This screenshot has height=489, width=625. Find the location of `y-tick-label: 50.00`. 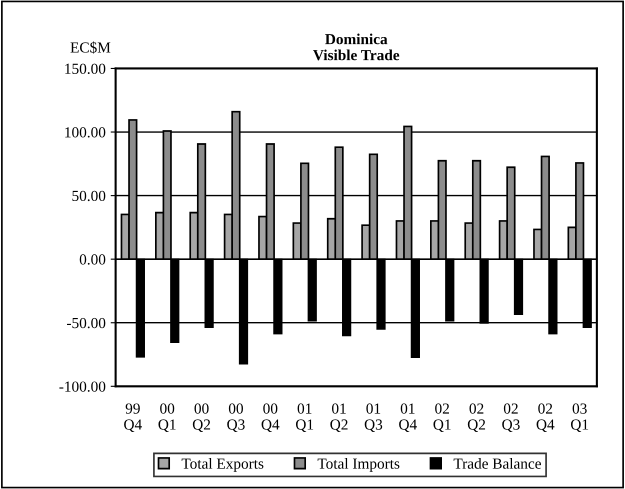

y-tick-label: 50.00 is located at coordinates (89, 196).